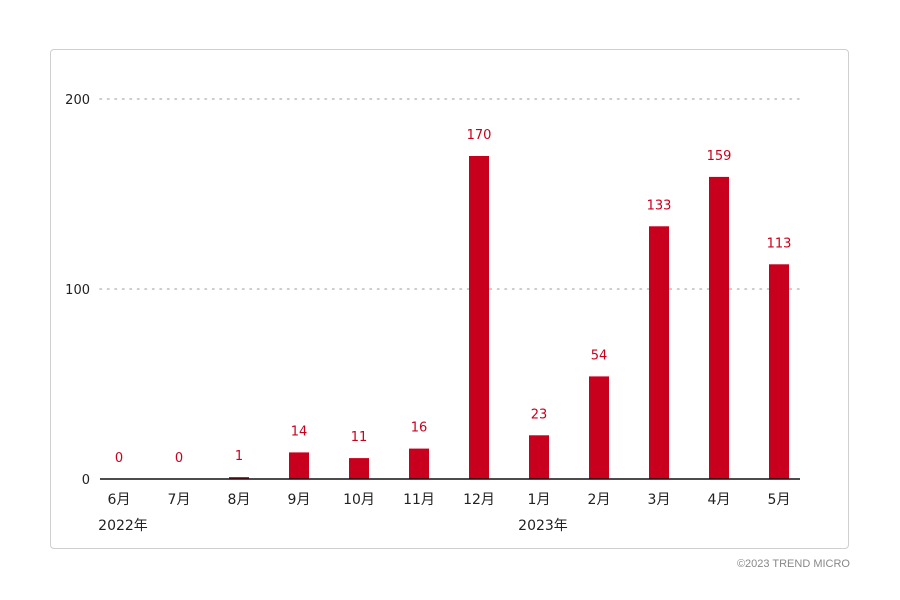  Describe the element at coordinates (793, 564) in the screenshot. I see `copyright-text: ©2023 TREND MICRO` at that location.